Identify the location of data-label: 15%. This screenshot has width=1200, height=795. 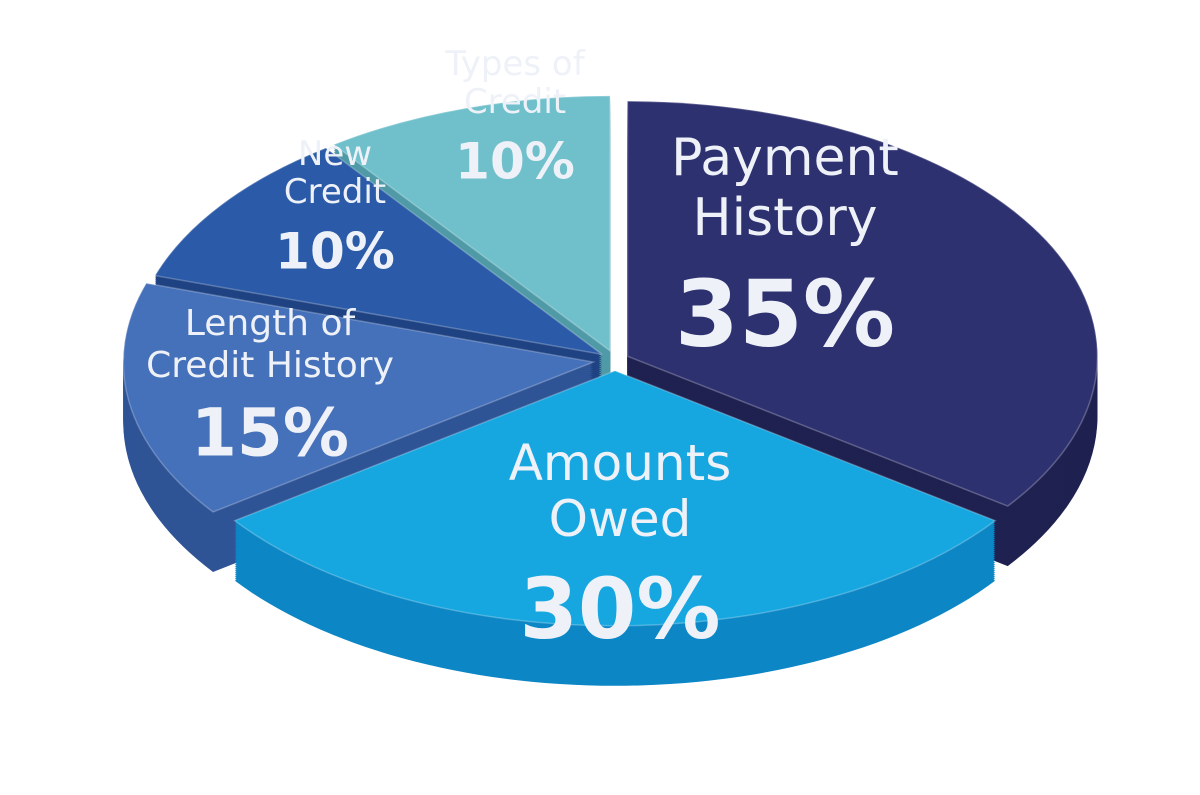
(270, 432).